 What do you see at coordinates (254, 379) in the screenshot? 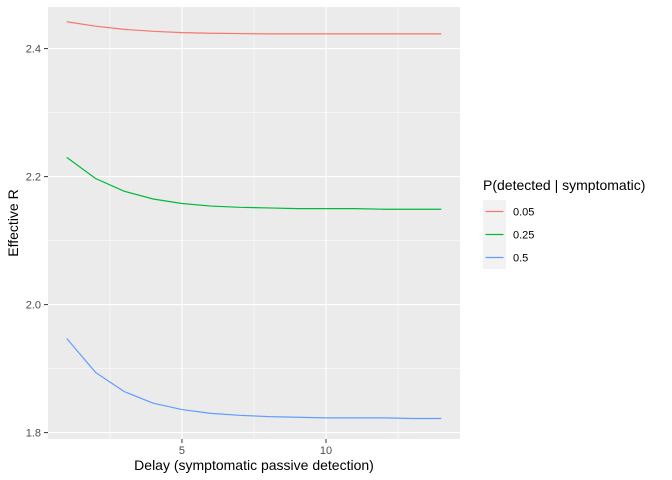
I see `series-line-0.5` at bounding box center [254, 379].